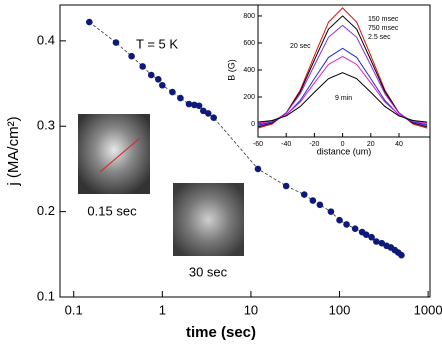  I want to click on x-tick-label: 20, so click(371, 144).